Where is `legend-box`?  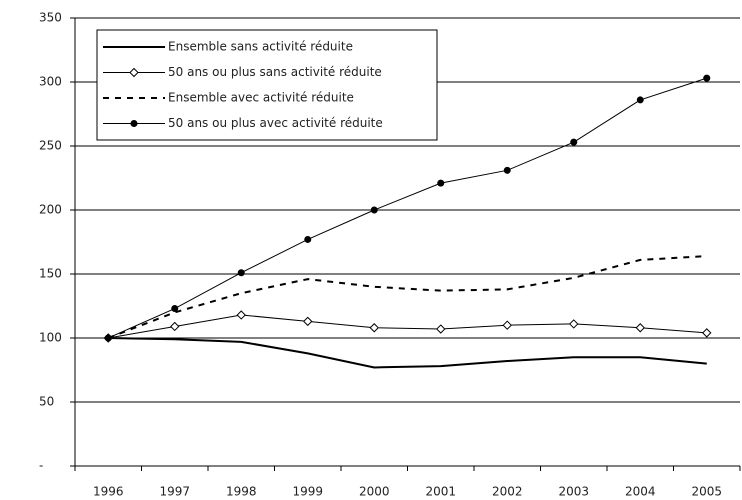 legend-box is located at coordinates (267, 85).